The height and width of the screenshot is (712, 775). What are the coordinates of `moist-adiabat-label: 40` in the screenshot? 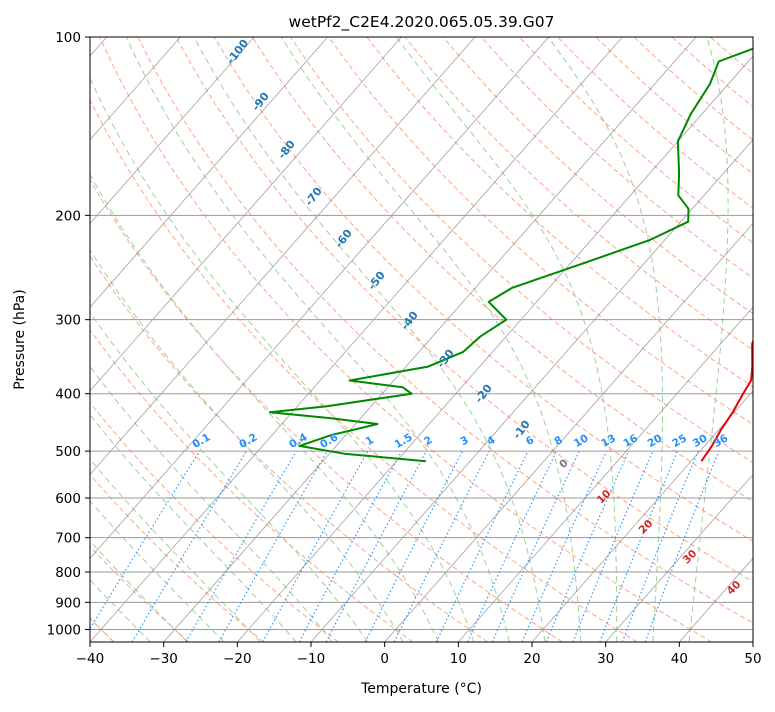 It's located at (734, 588).